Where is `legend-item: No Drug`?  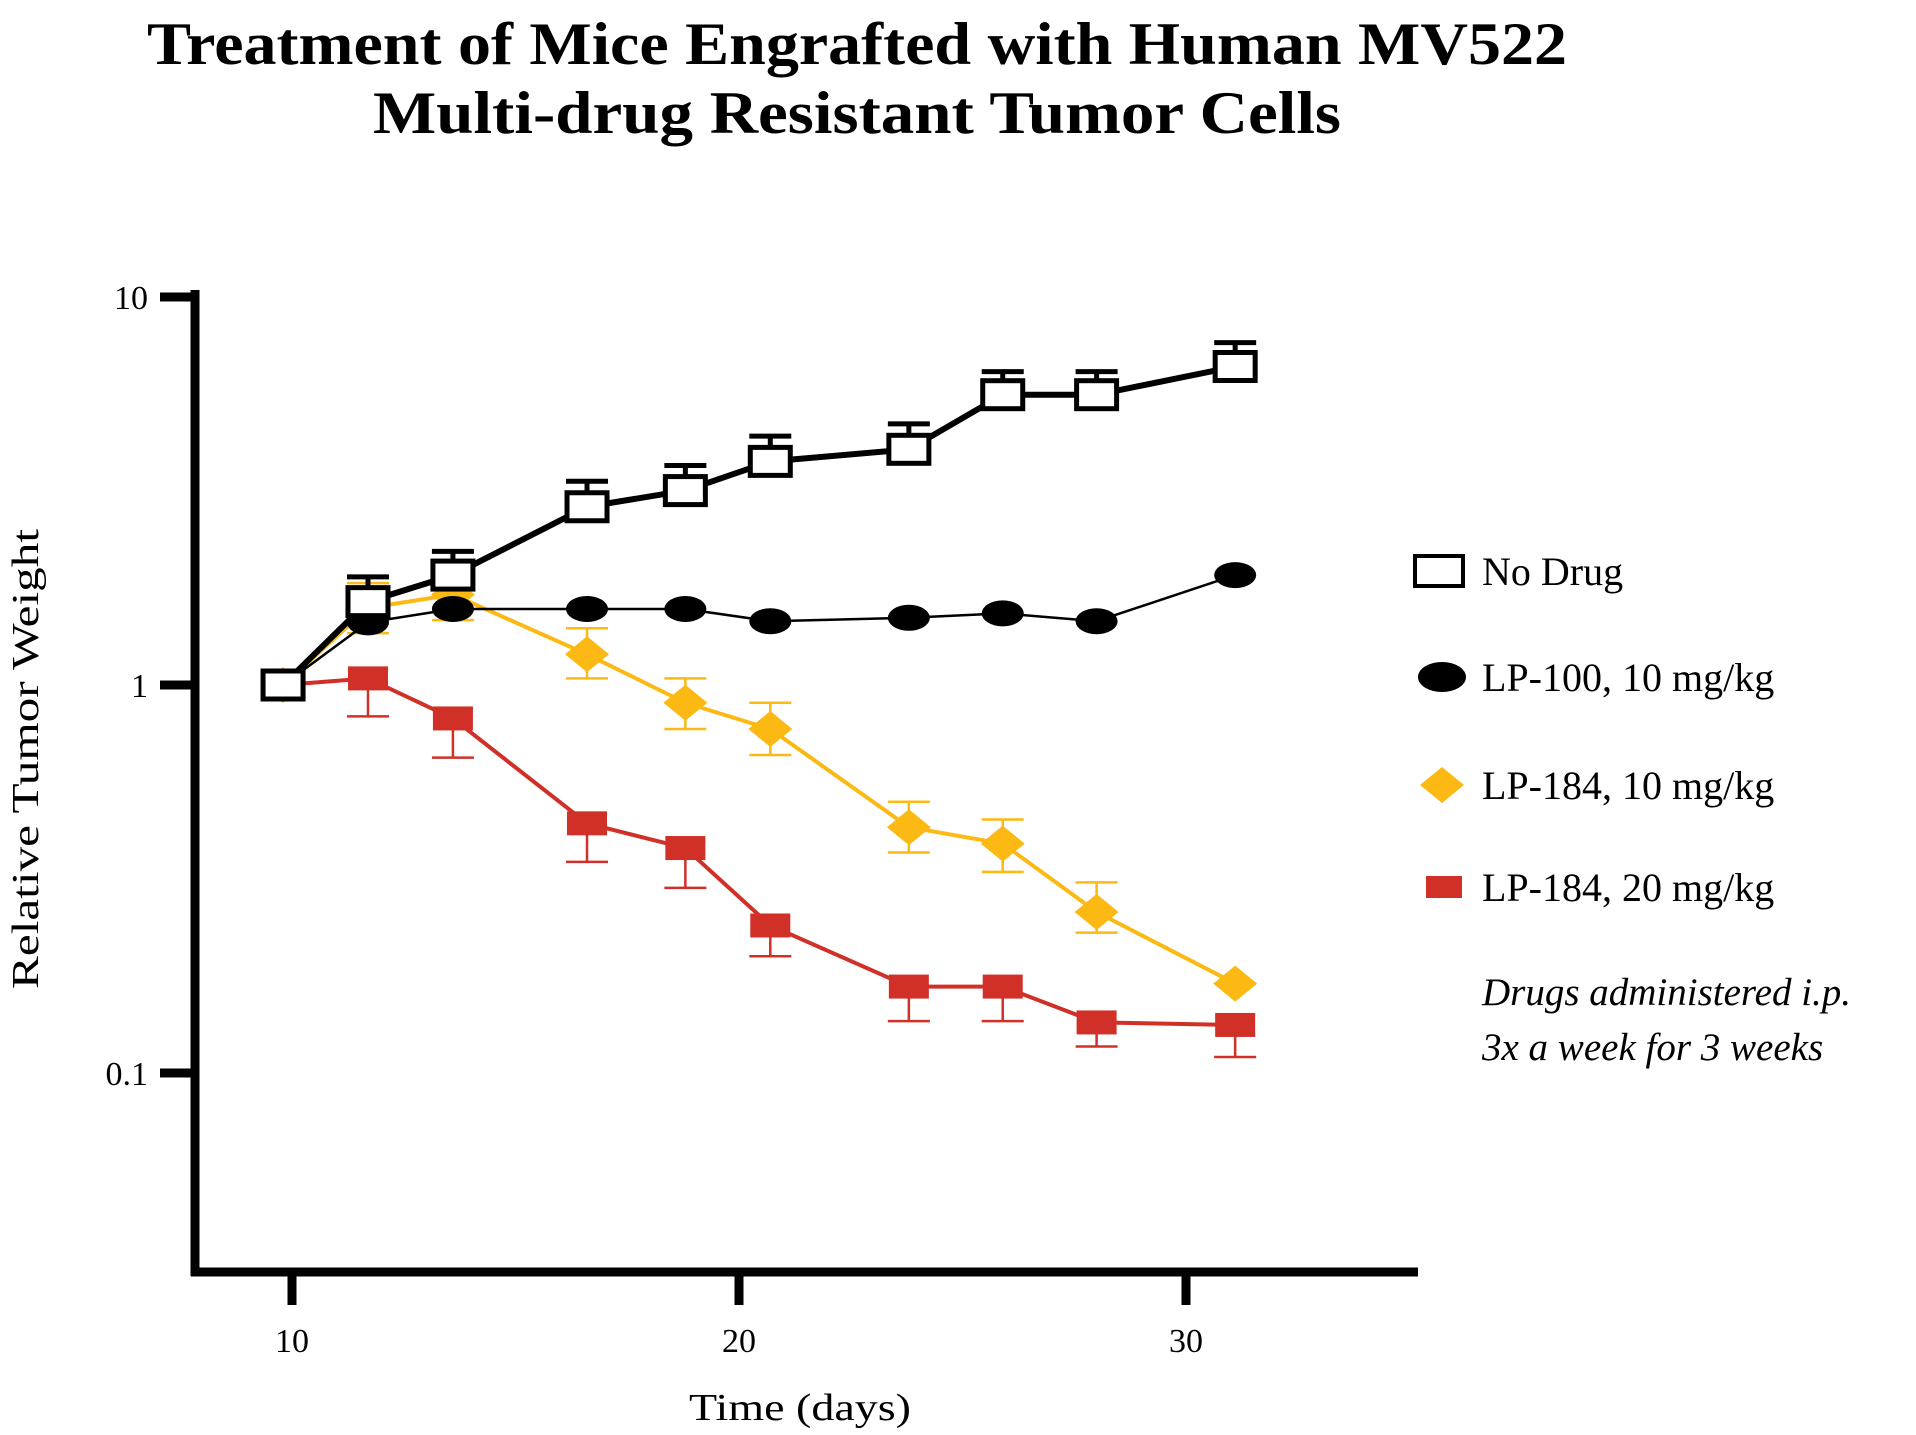 legend-item: No Drug is located at coordinates (1518, 571).